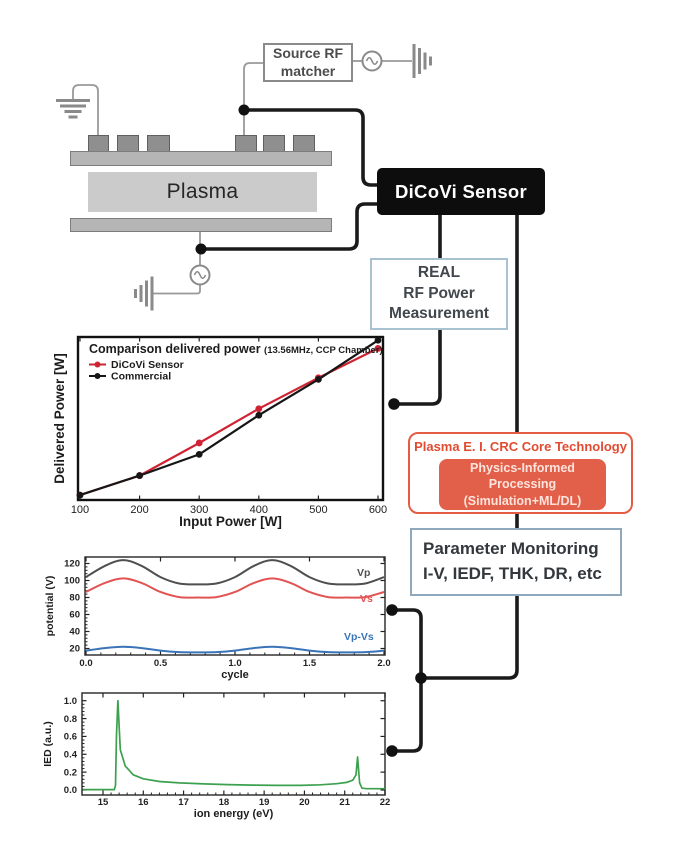 This screenshot has height=864, width=674. I want to click on real-rf-power-measurement-box: REAL RF Power Measurement, so click(439, 294).